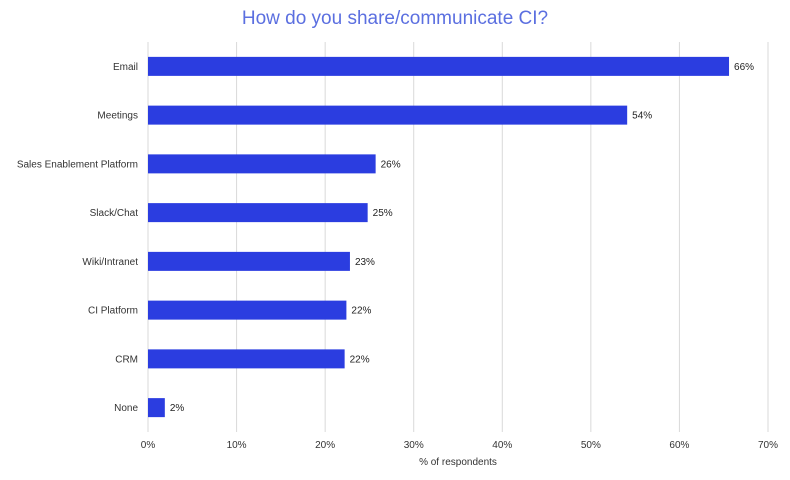 Image resolution: width=790 pixels, height=480 pixels. I want to click on category-label: None, so click(126, 408).